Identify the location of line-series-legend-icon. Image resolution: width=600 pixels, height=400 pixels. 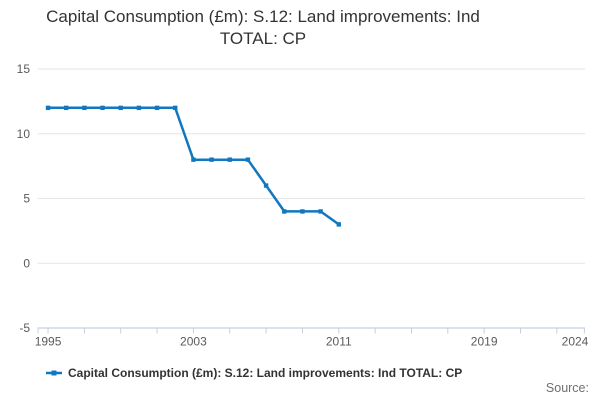
(54, 373).